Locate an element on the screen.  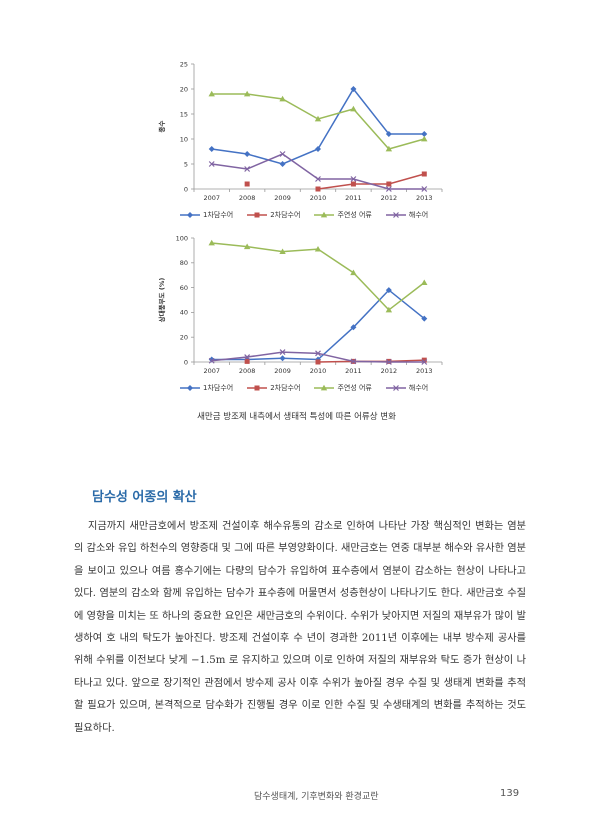
y-tick-label: 10 is located at coordinates (184, 139).